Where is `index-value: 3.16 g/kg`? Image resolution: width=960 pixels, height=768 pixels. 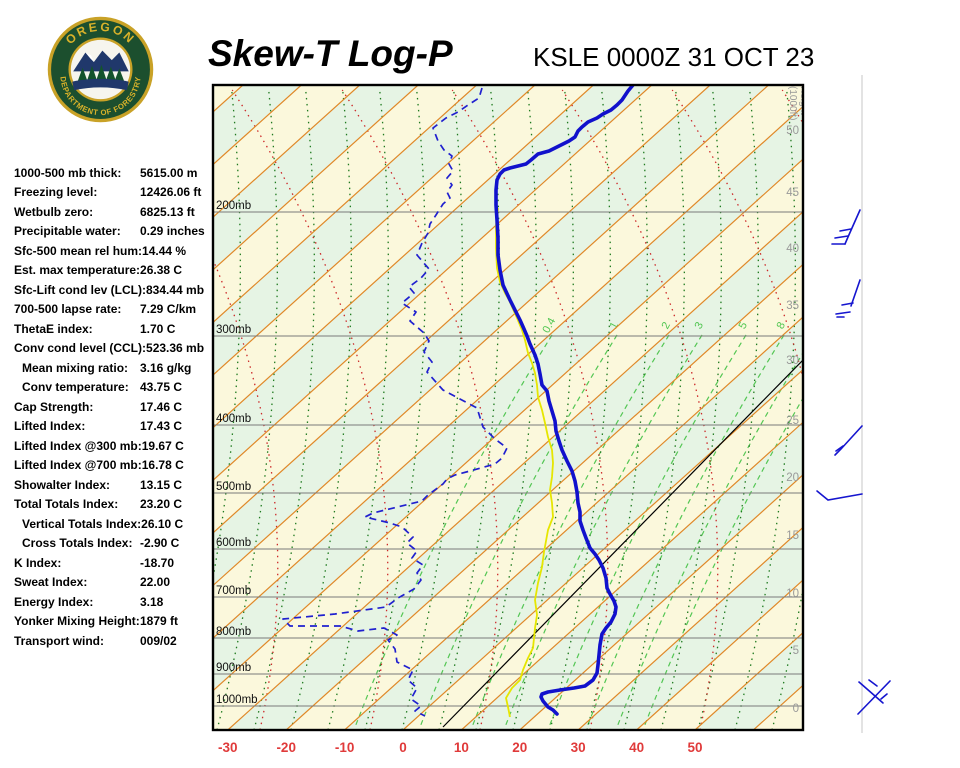
index-value: 3.16 g/kg is located at coordinates (166, 367).